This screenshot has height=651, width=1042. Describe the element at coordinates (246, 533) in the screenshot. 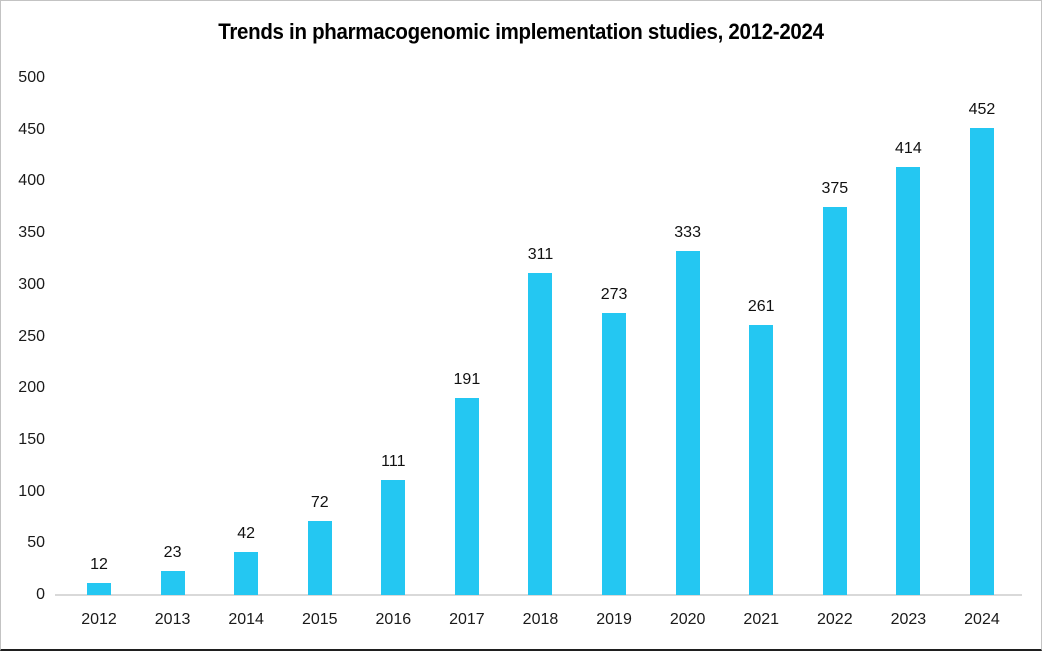

I see `bar-value-label: 42` at that location.